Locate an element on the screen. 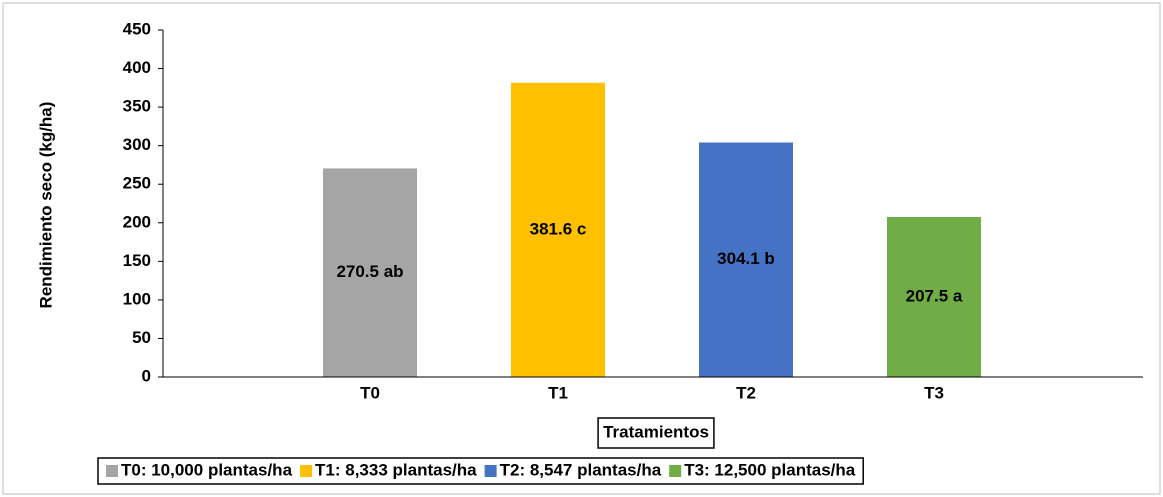 The height and width of the screenshot is (497, 1163). x-axis-title: Tratamientos is located at coordinates (656, 431).